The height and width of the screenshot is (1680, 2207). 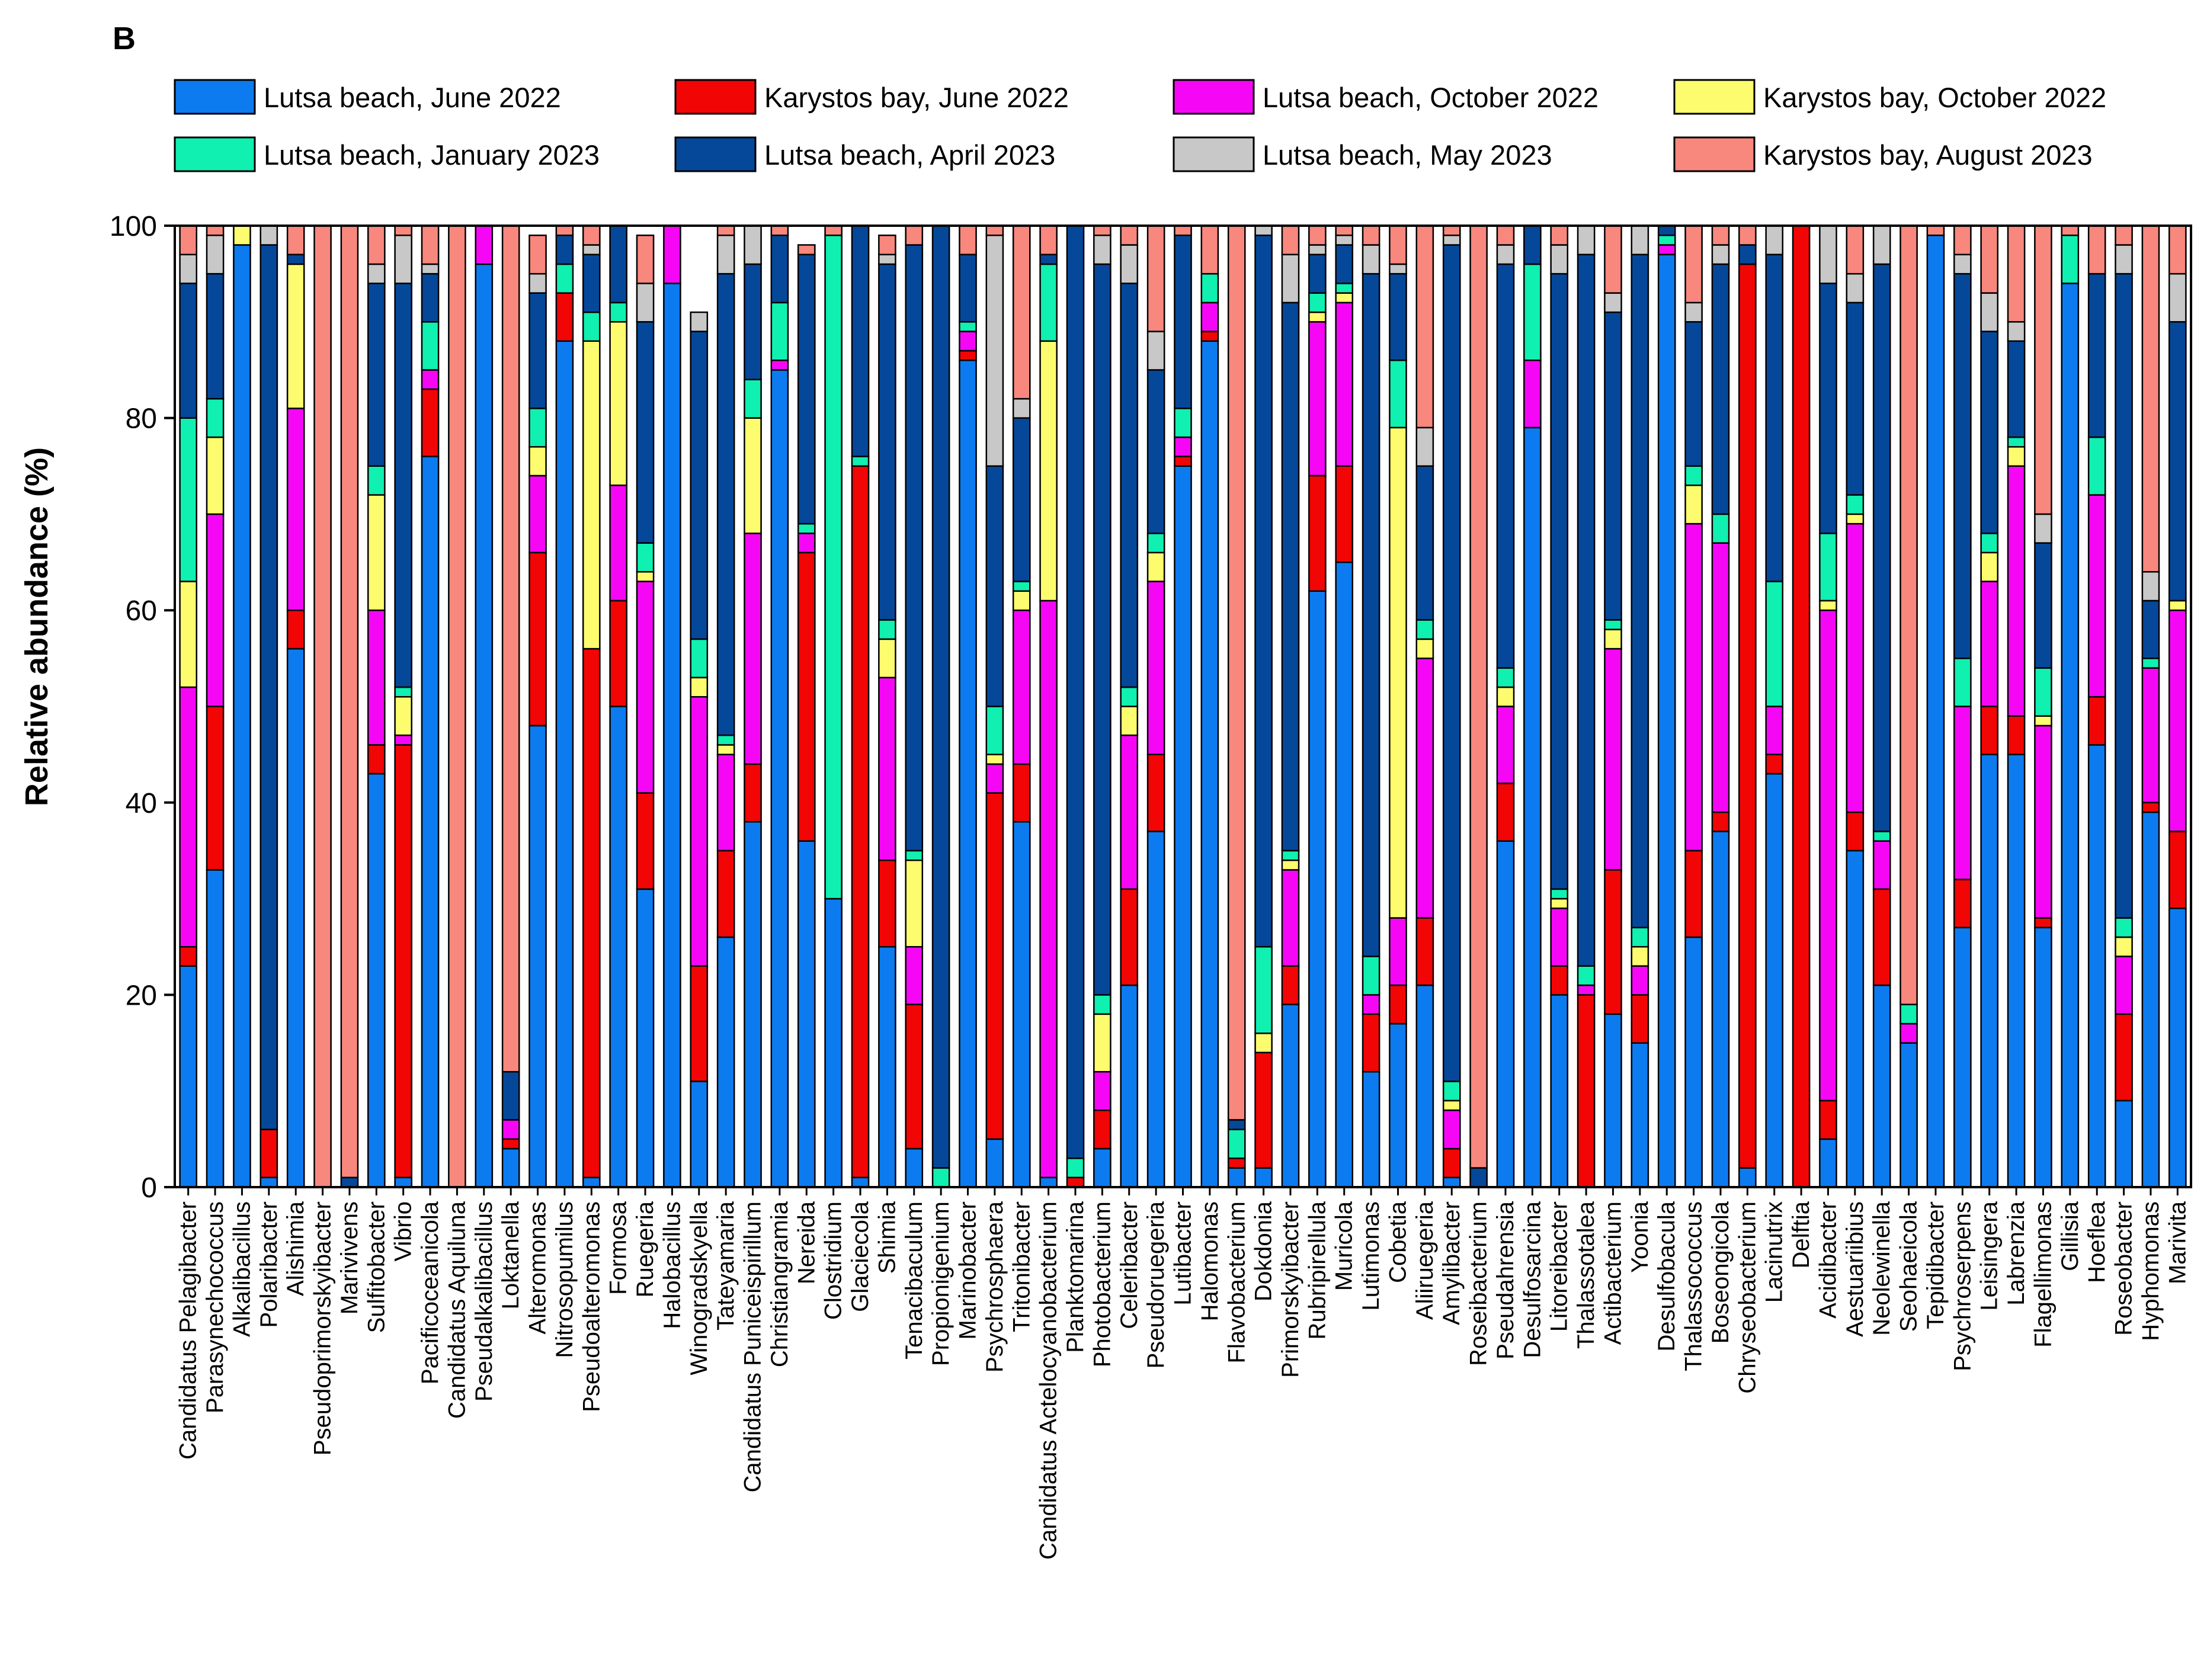 What do you see at coordinates (1452, 1263) in the screenshot?
I see `x-tick-label: Amylibacter` at bounding box center [1452, 1263].